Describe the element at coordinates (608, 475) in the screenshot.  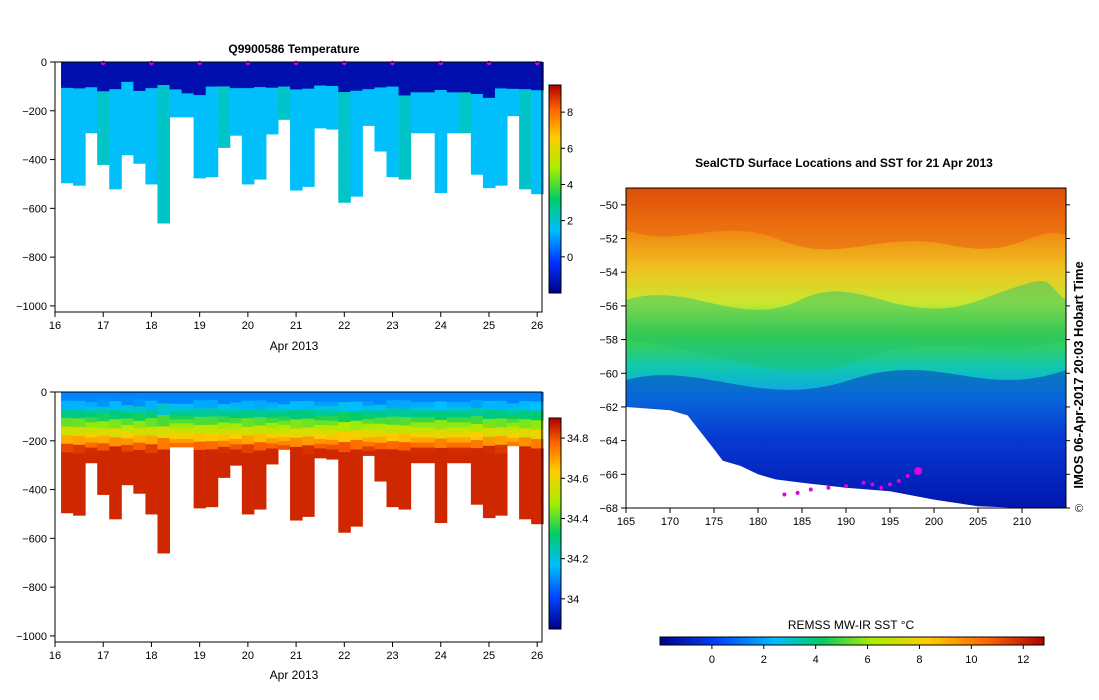
I see `map-y-tick-label: −66` at that location.